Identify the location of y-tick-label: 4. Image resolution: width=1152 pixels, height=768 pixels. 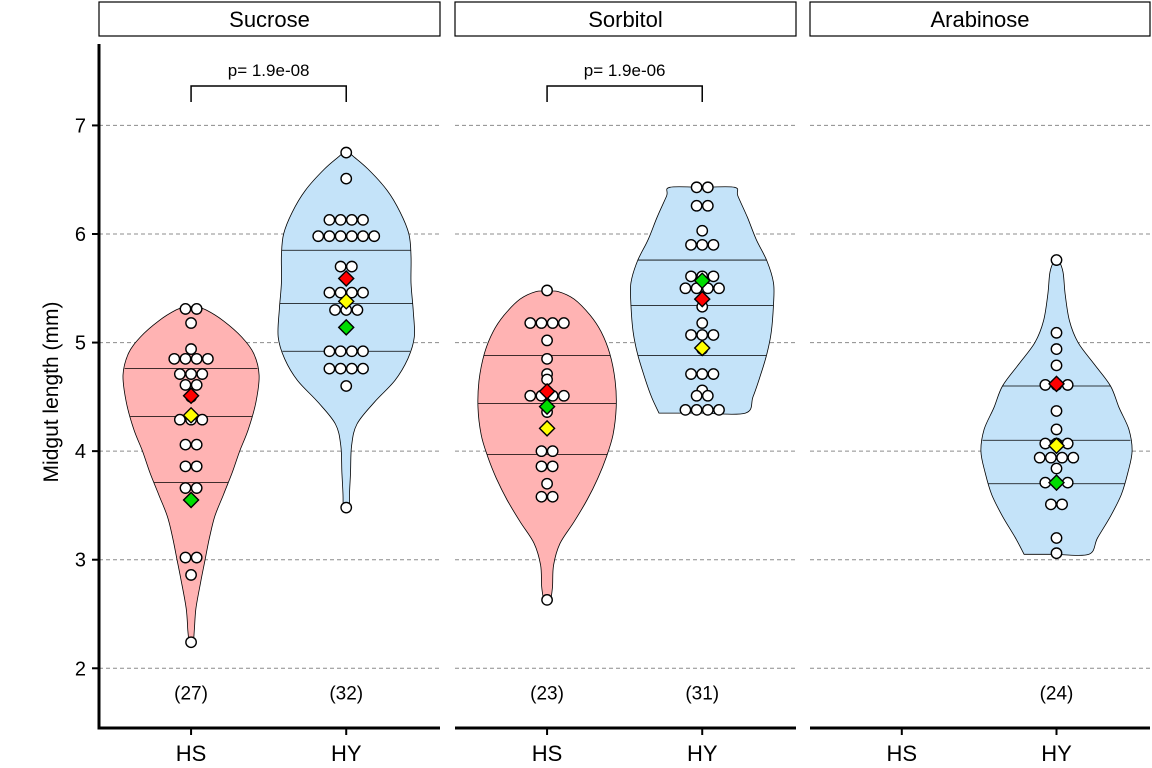
(80, 452).